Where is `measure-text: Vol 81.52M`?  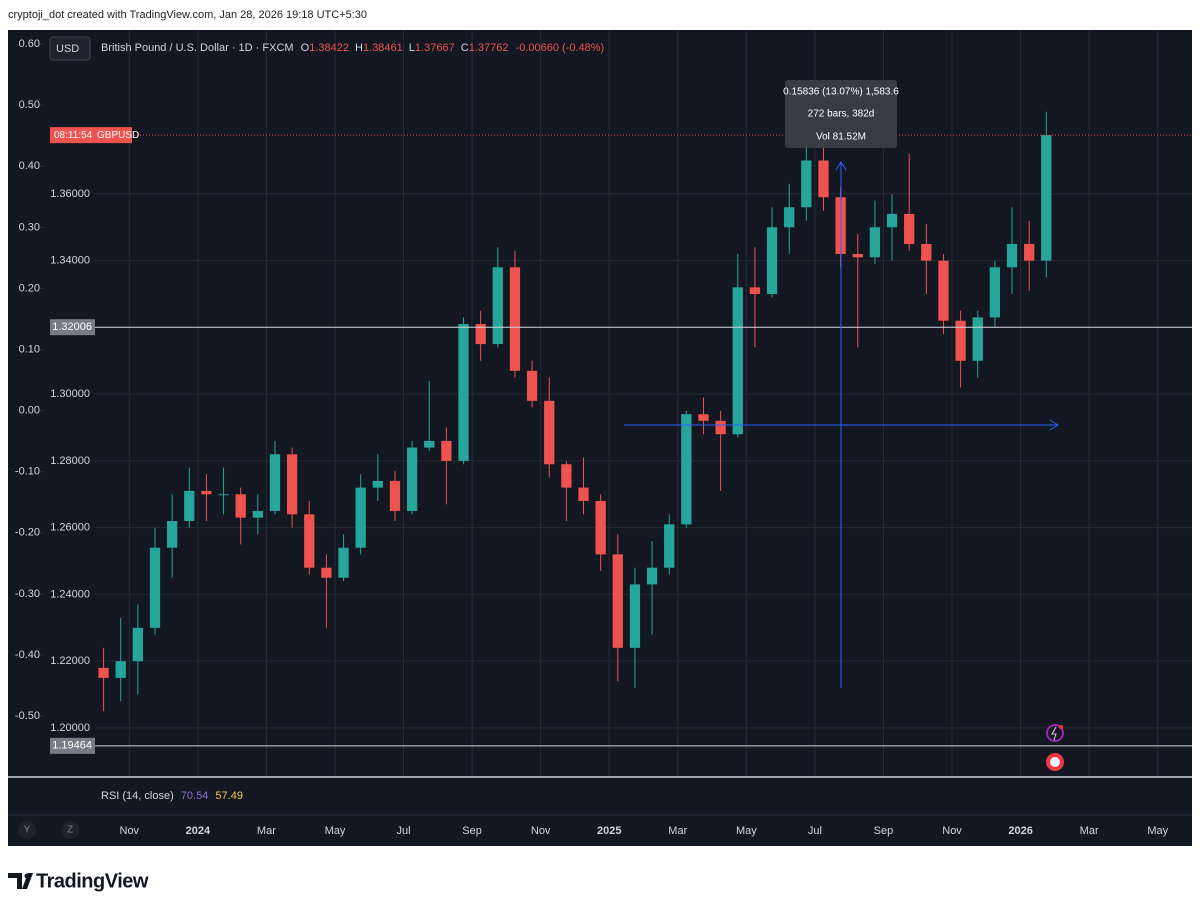
measure-text: Vol 81.52M is located at coordinates (841, 137).